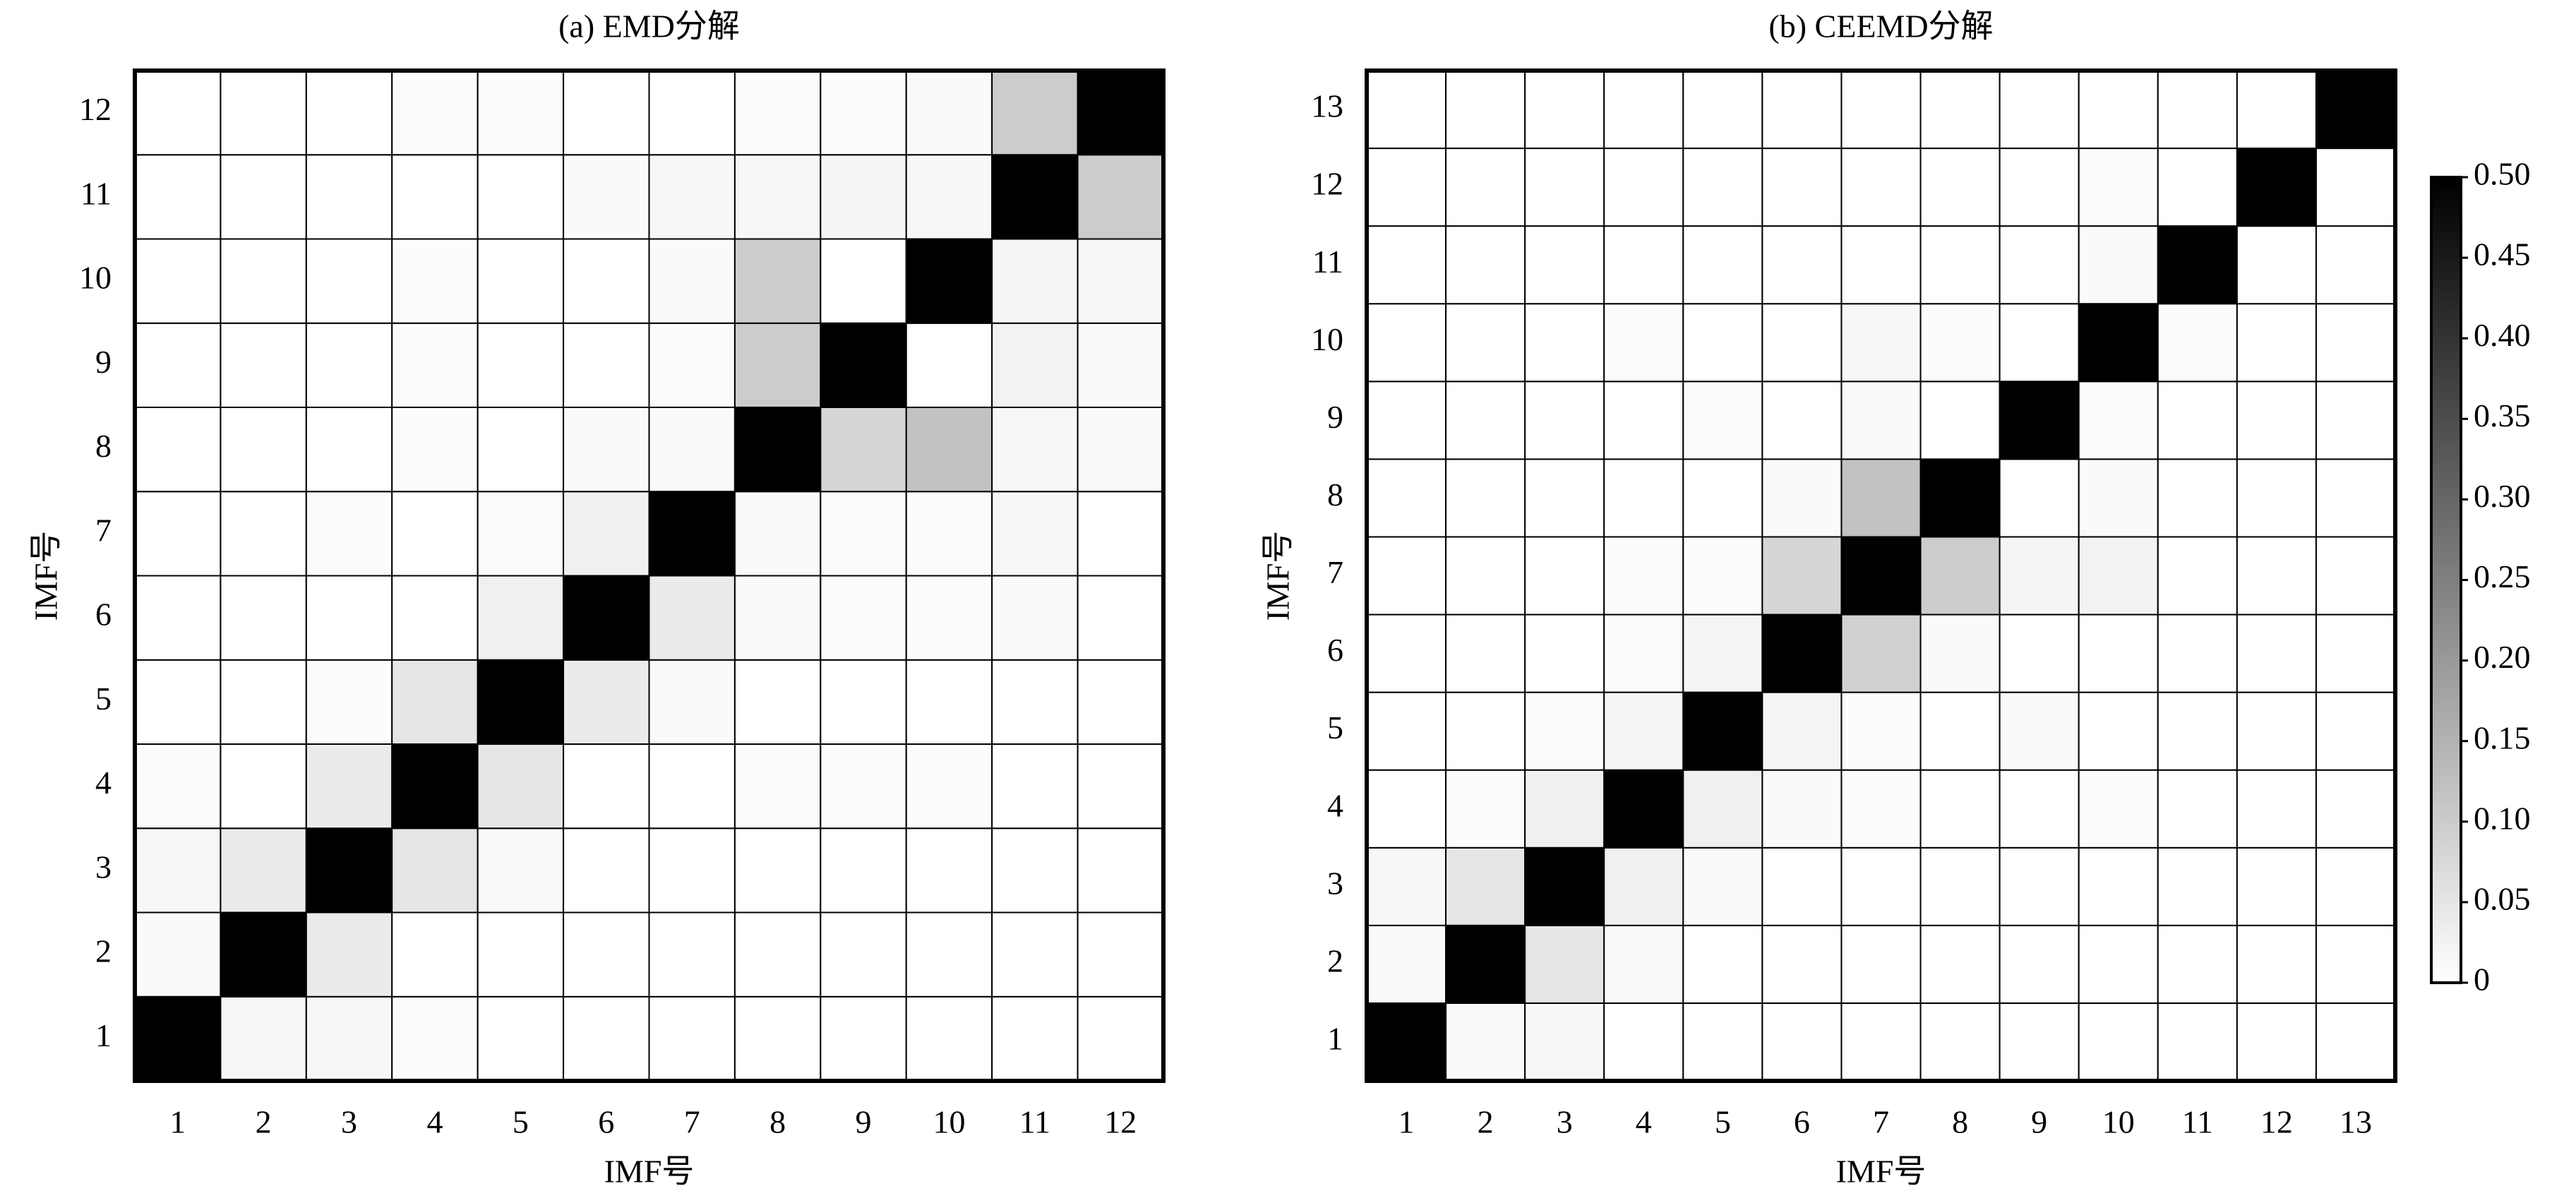 The height and width of the screenshot is (1203, 2576). I want to click on y-tick-label: 7, so click(103, 530).